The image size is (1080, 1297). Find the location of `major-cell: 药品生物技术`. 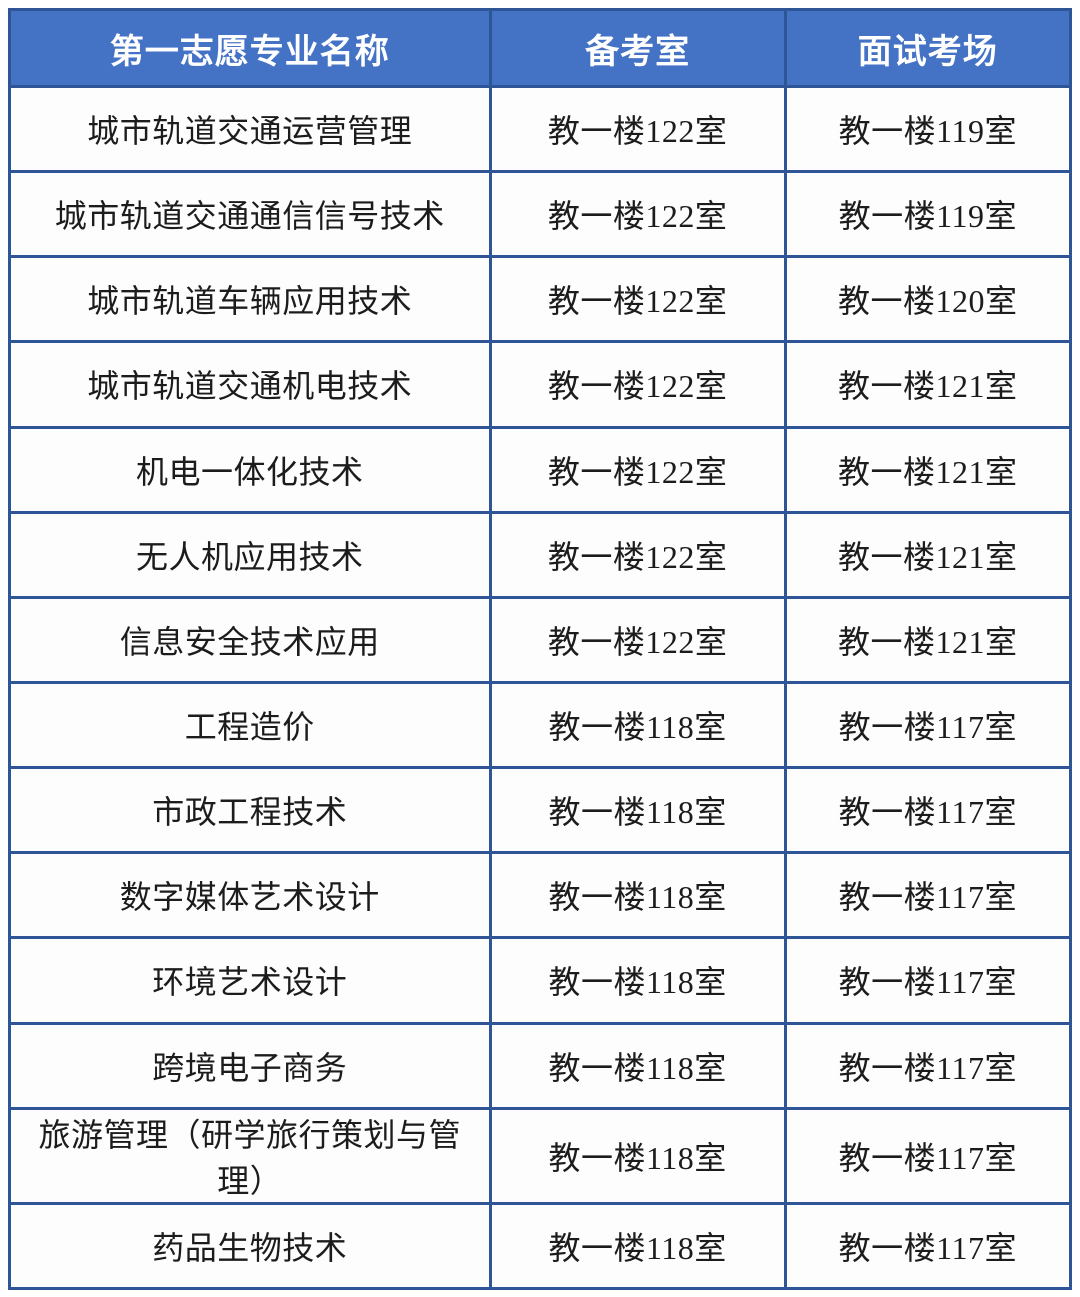

major-cell: 药品生物技术 is located at coordinates (250, 1246).